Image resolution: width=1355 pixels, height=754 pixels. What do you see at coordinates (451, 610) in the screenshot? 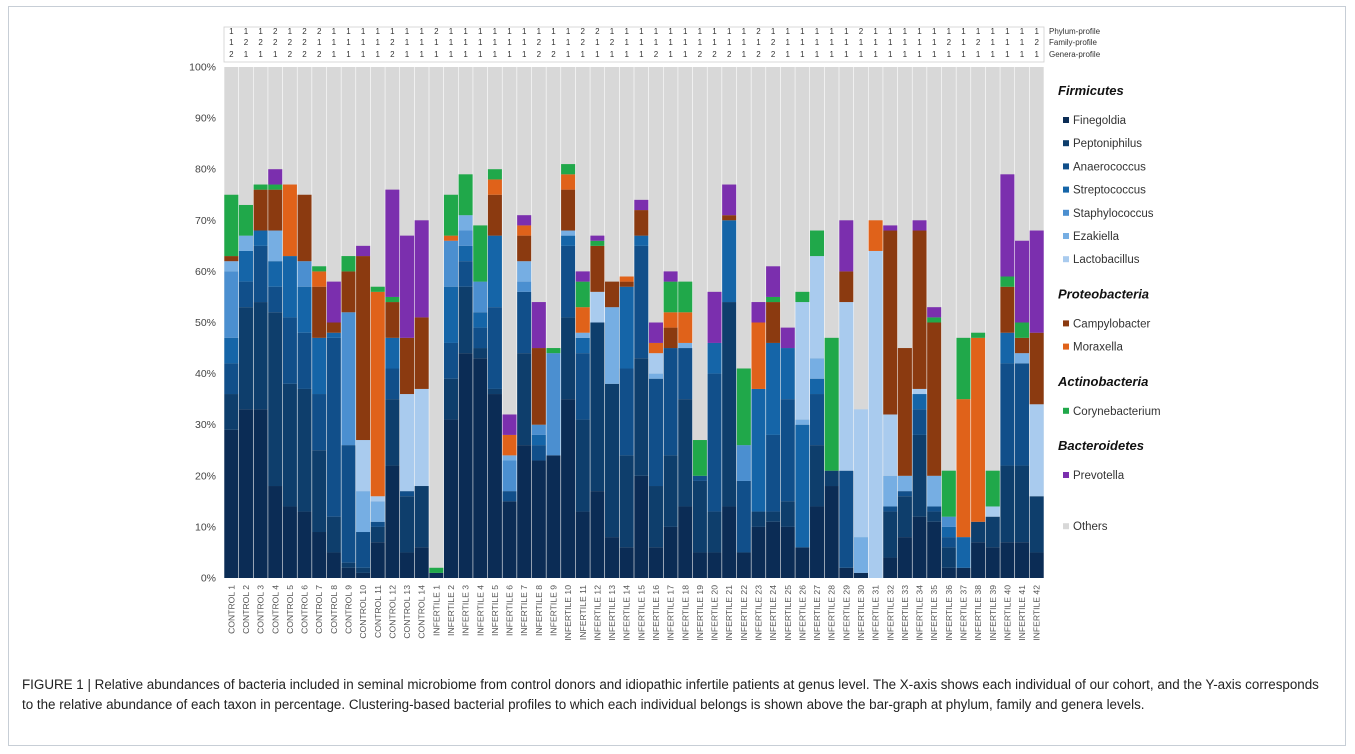
I see `x-tick-label: INFERTILE 2` at bounding box center [451, 610].